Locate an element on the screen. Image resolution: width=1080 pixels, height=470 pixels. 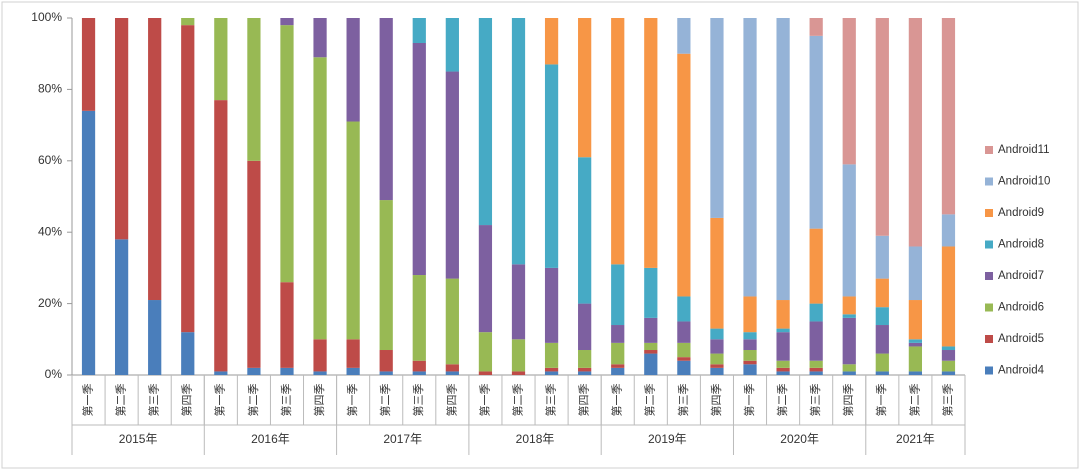
legend-label: Android10 is located at coordinates (1024, 182).